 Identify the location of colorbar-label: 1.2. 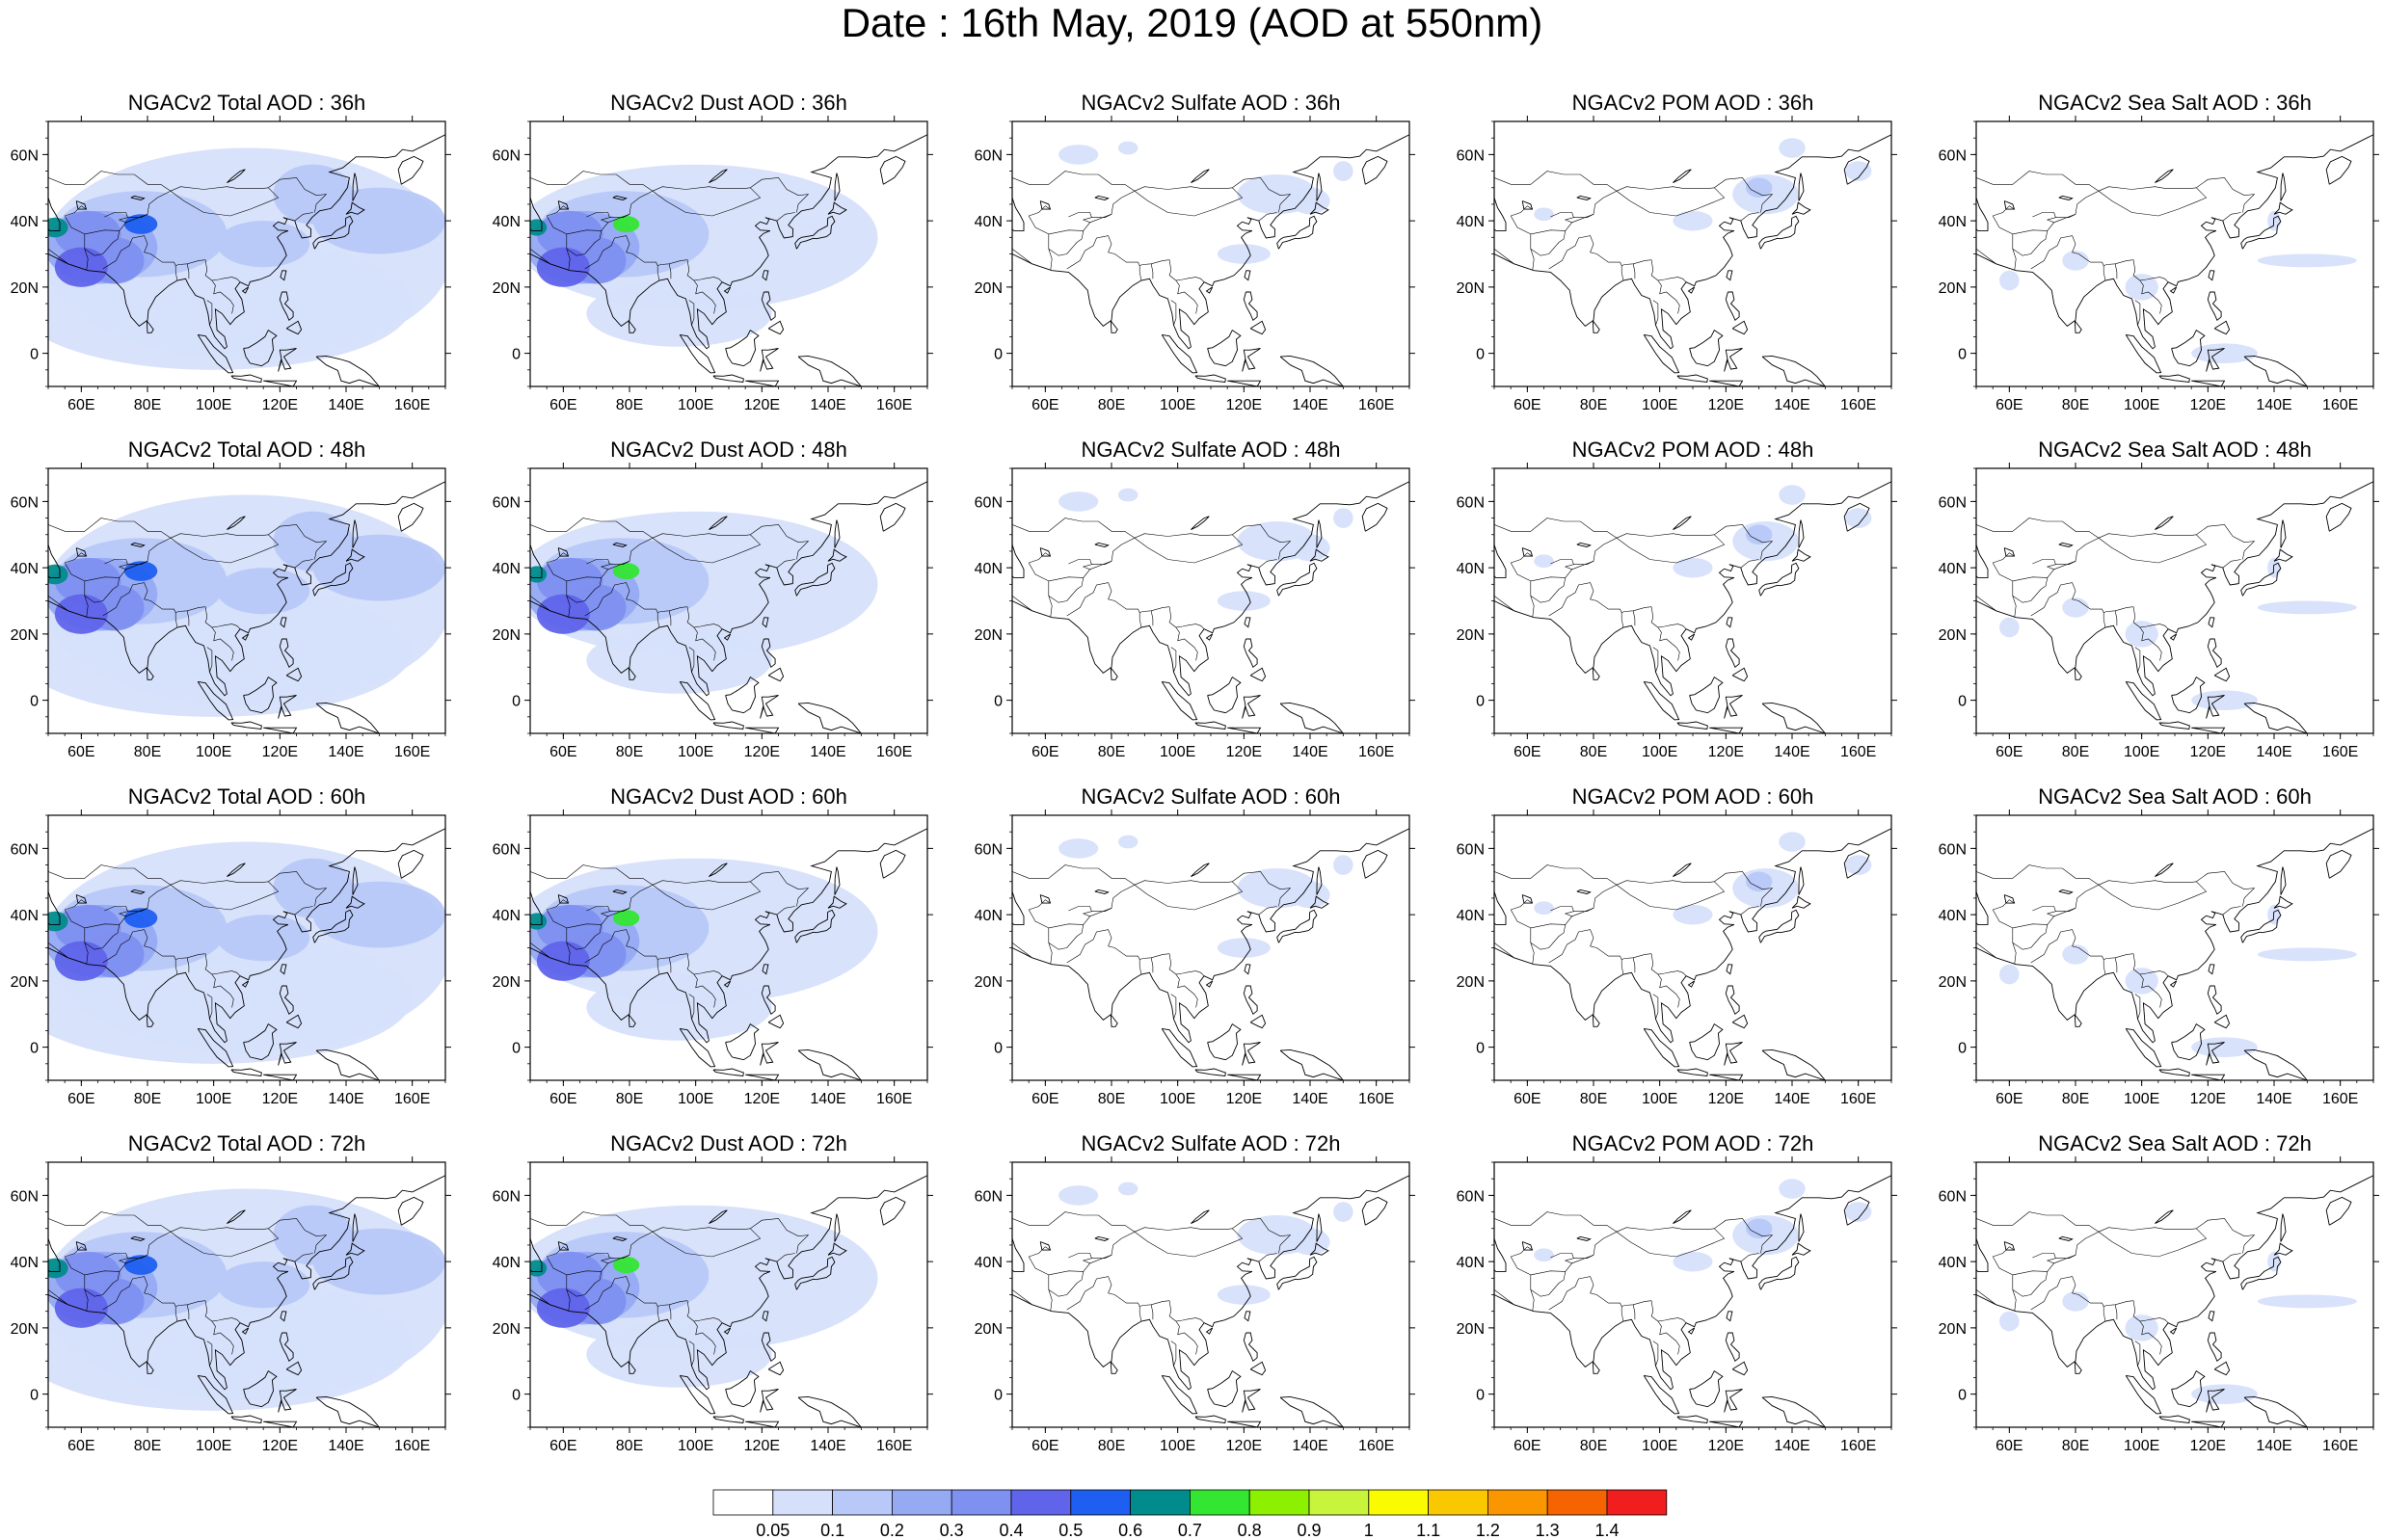
(1487, 1530).